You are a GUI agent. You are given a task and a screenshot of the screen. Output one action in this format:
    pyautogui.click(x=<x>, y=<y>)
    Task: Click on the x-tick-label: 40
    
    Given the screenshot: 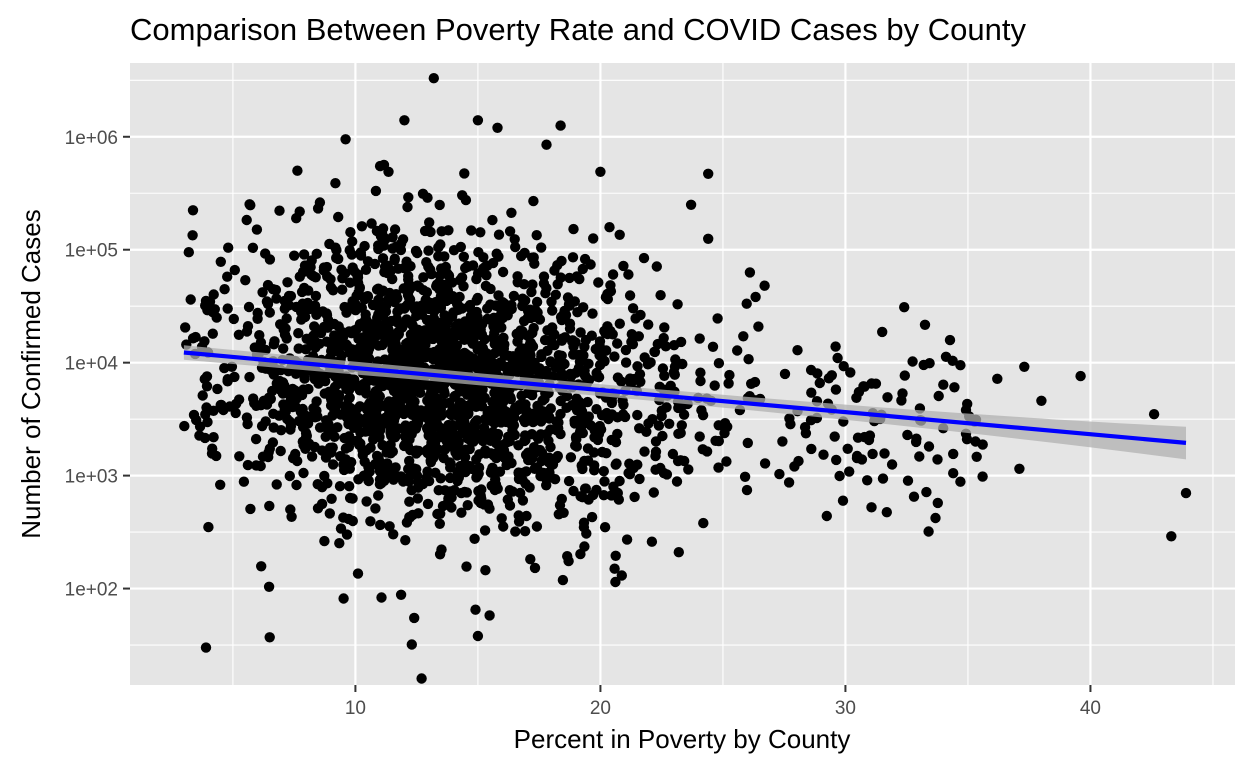 What is the action you would take?
    pyautogui.click(x=1090, y=708)
    